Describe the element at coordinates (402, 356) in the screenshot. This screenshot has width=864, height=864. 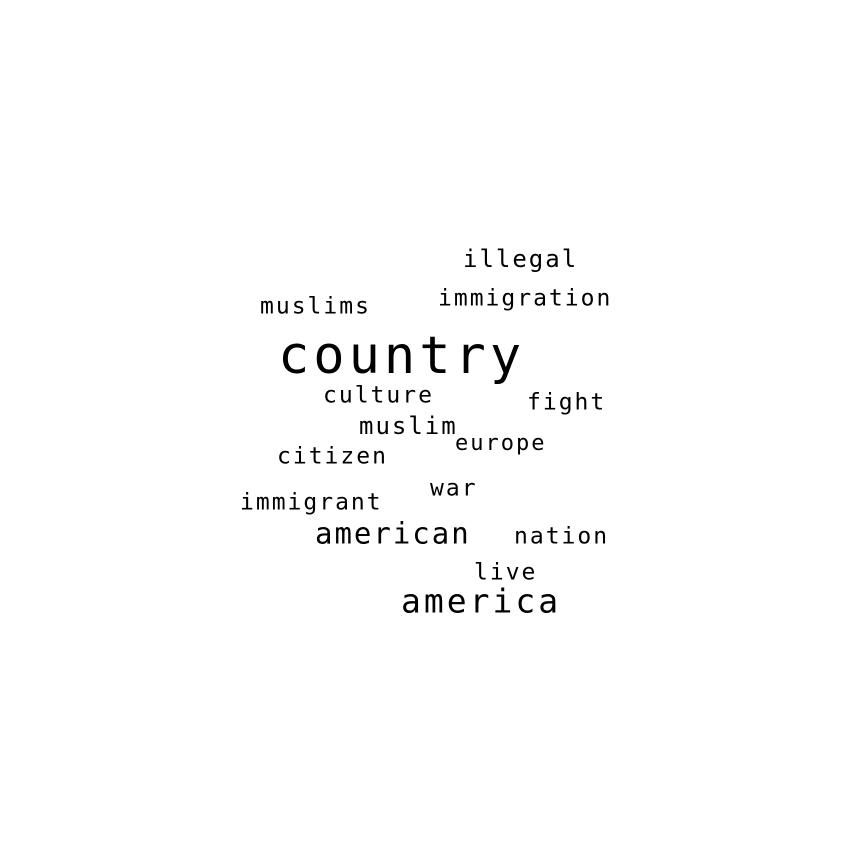
I see `word-country: country` at that location.